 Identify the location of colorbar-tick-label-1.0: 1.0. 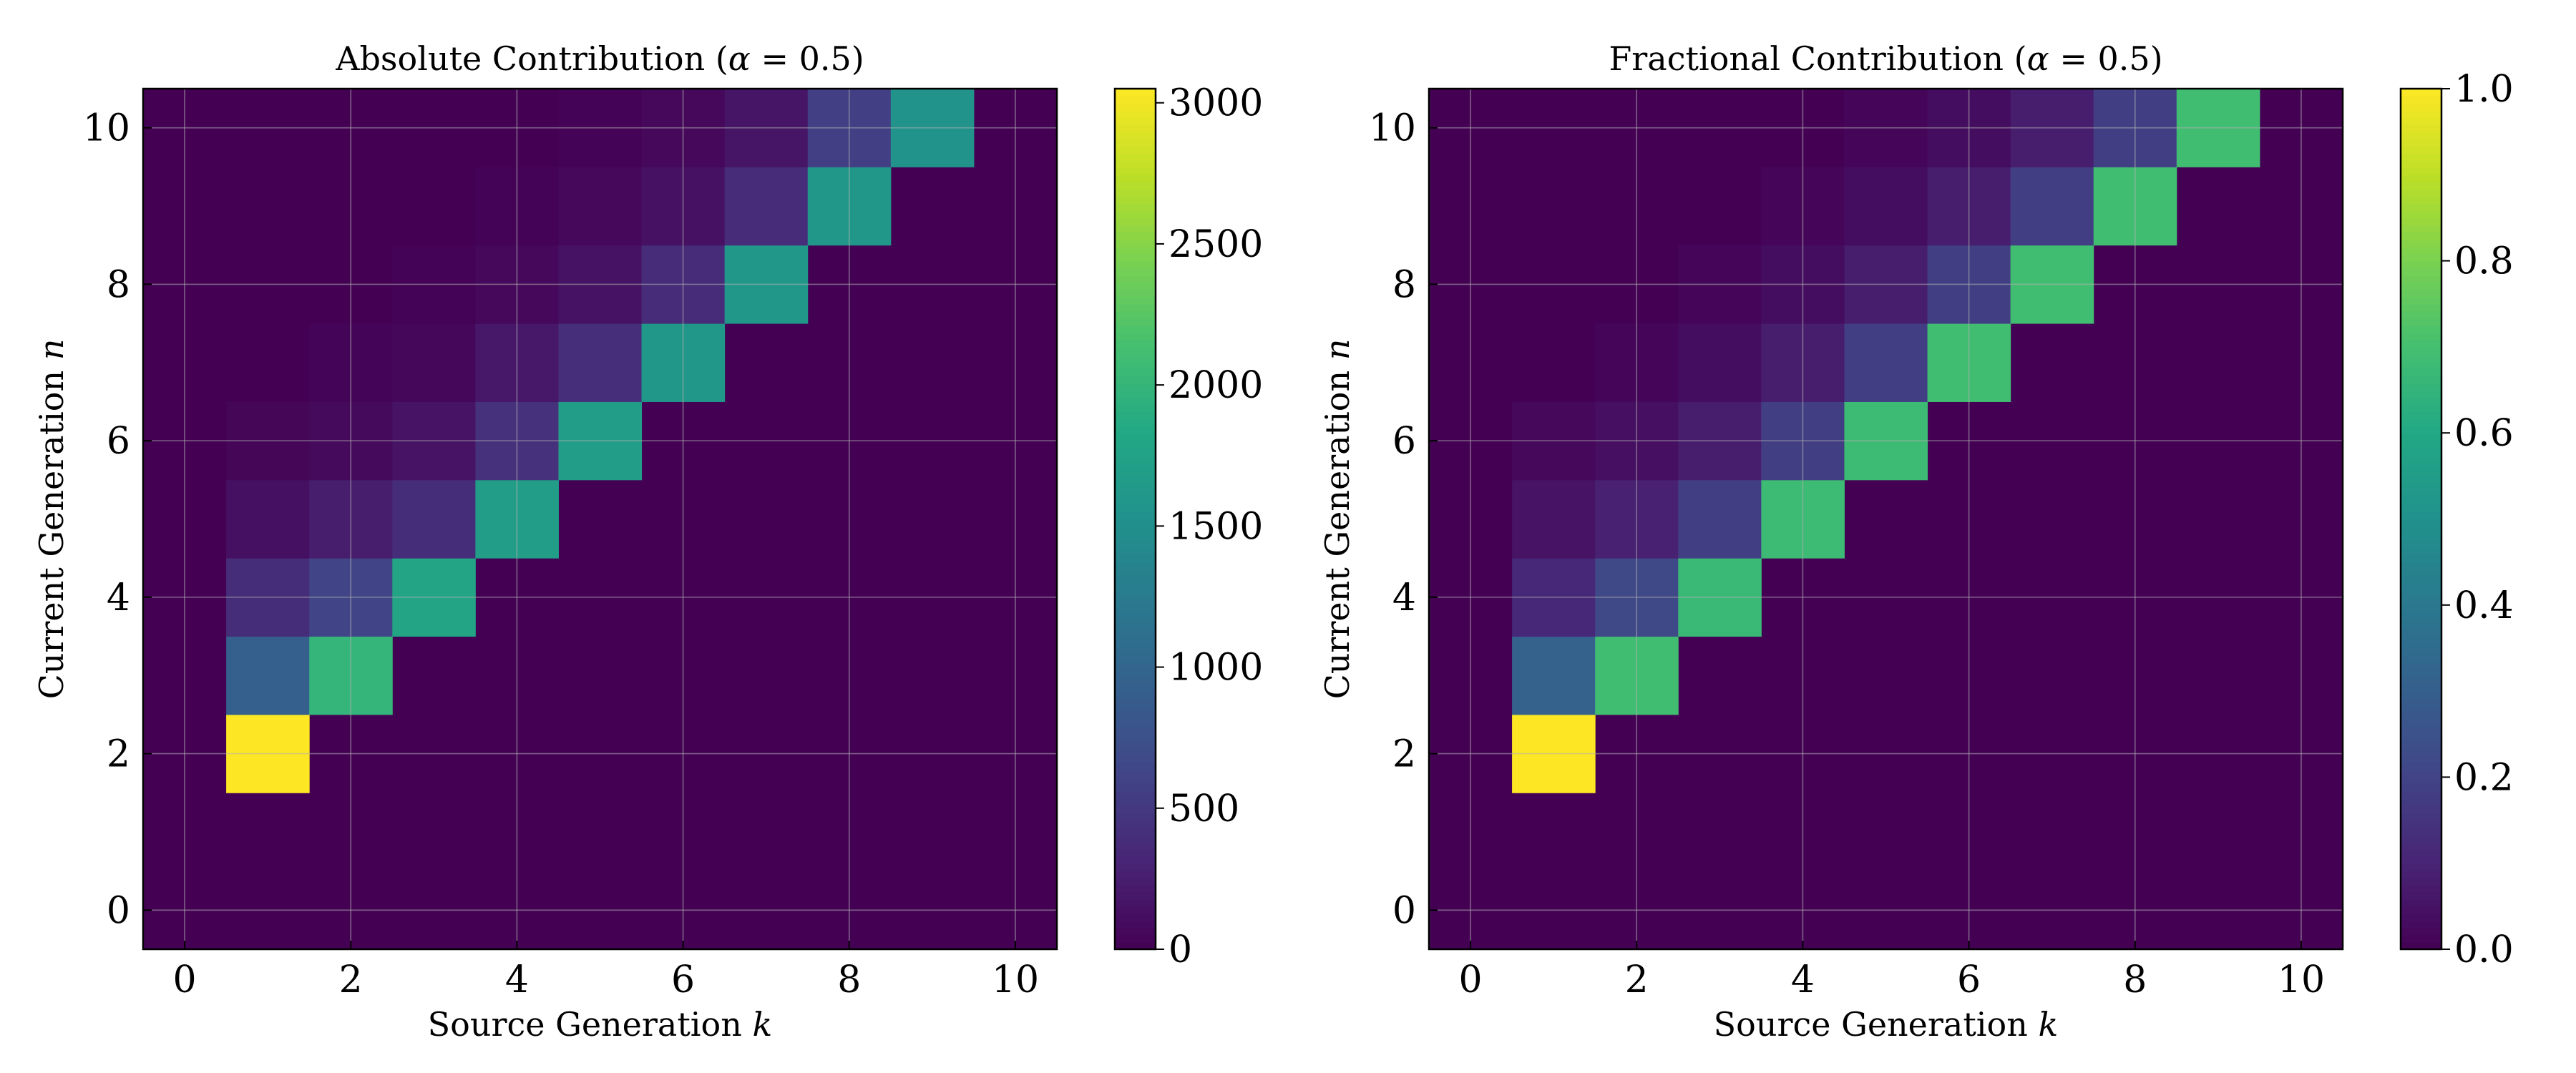
(2484, 89).